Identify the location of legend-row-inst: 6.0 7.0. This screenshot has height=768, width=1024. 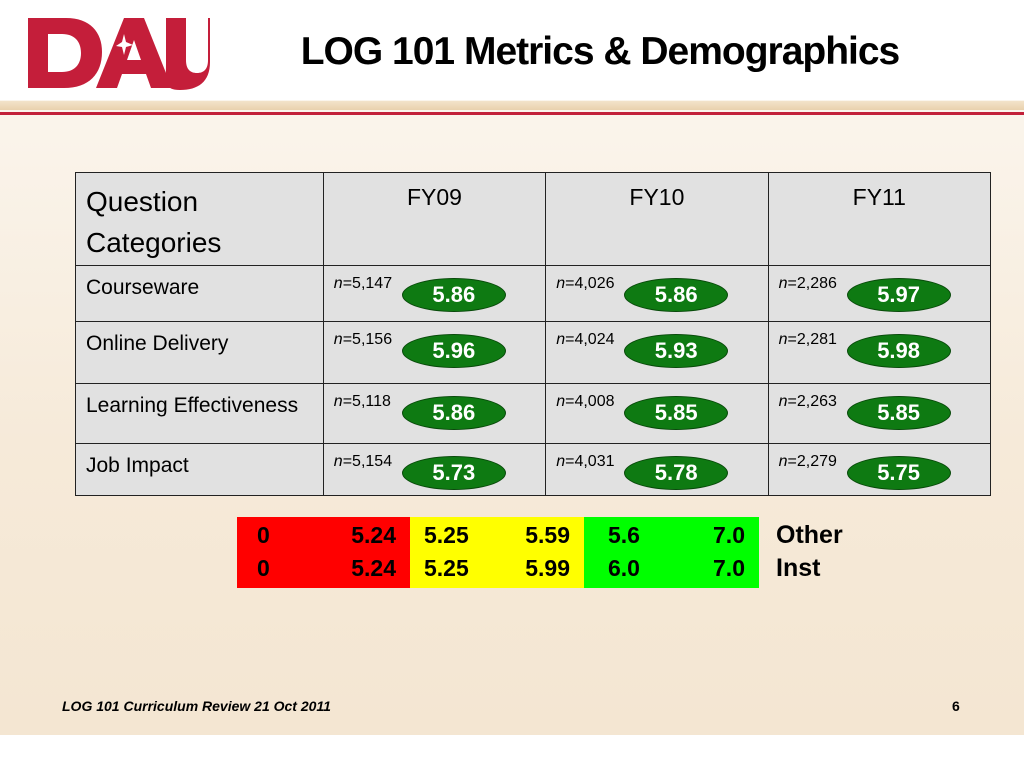
(676, 568).